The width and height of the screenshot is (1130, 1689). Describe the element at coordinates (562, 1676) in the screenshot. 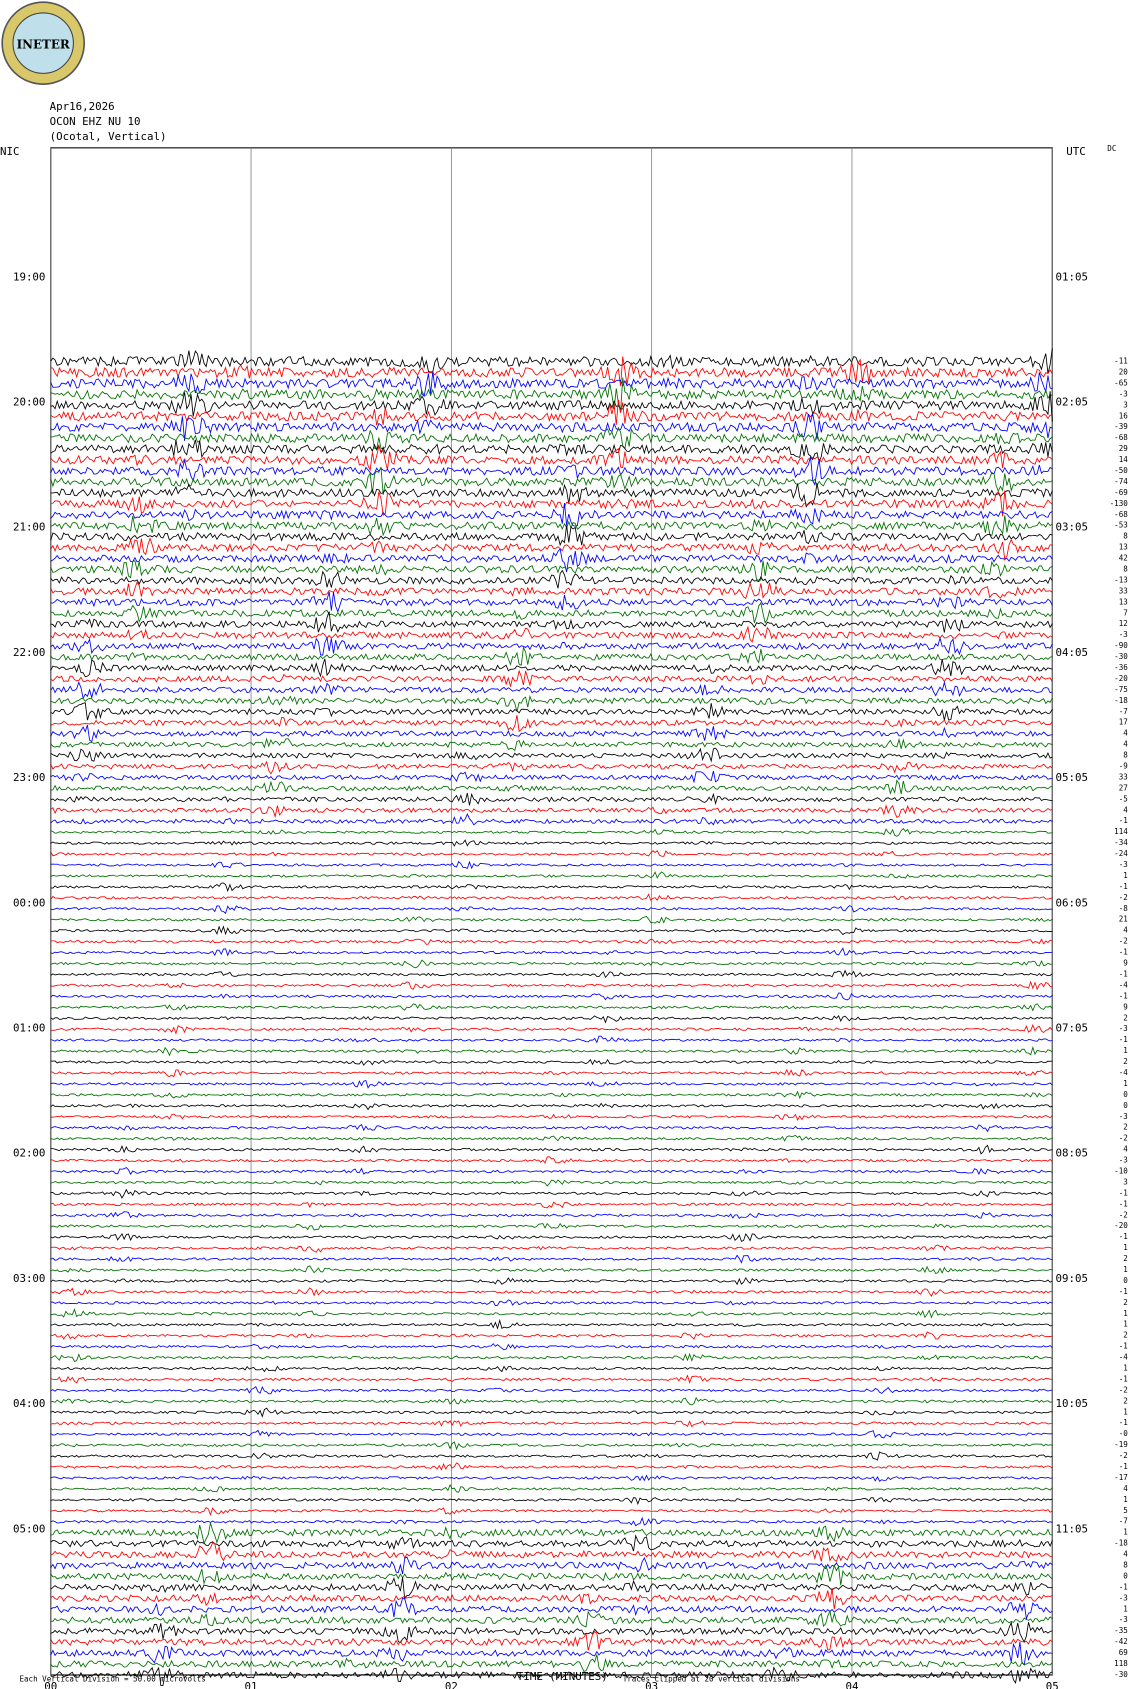

I see `x-title: TIME (MINUTES)` at that location.